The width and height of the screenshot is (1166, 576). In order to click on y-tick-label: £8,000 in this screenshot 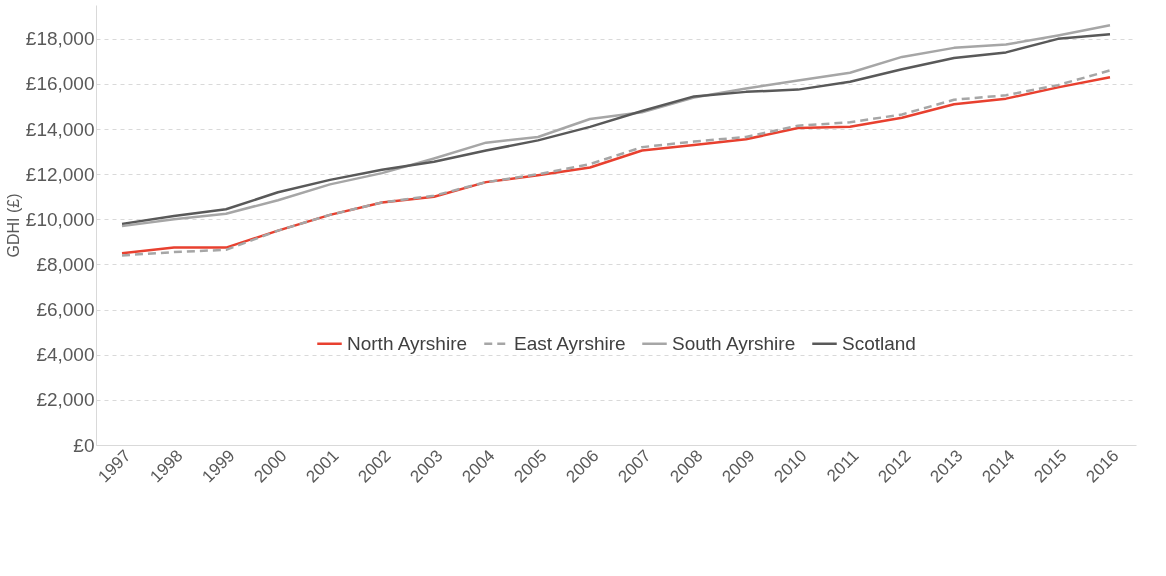, I will do `click(65, 264)`.